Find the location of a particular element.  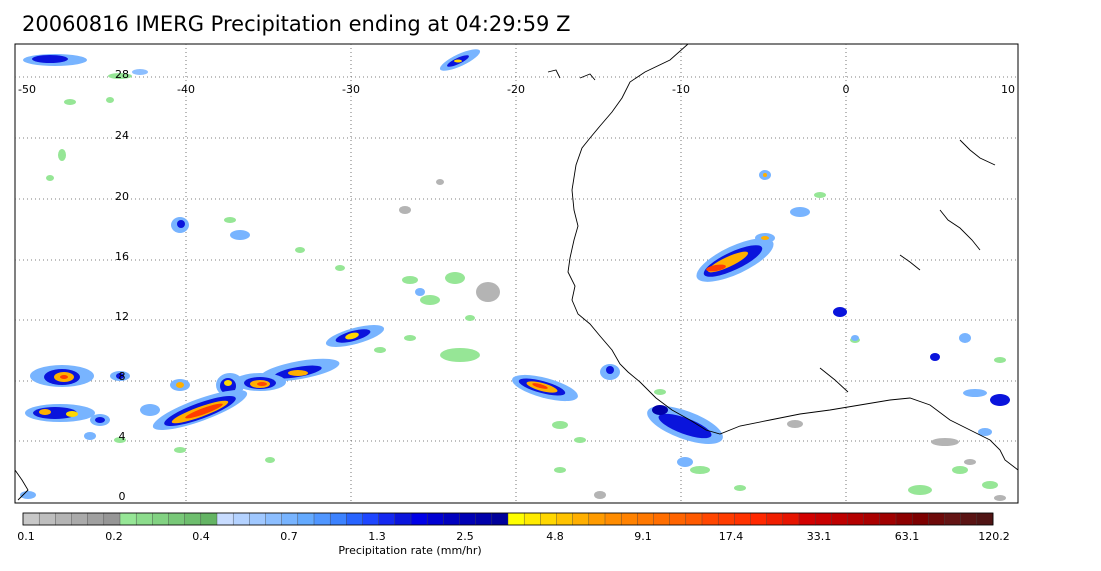

colorbar-title: Precipitation rate (mm/hr) is located at coordinates (409, 550).